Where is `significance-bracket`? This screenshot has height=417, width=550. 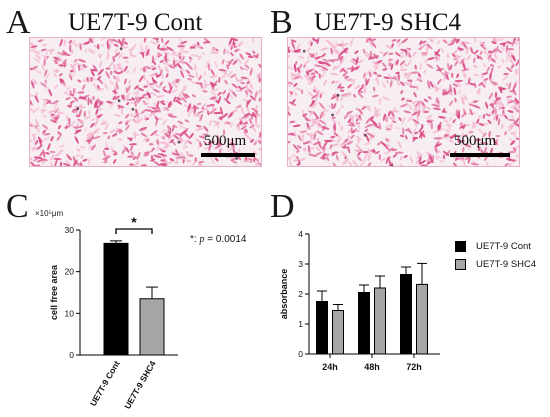 significance-bracket is located at coordinates (134, 231).